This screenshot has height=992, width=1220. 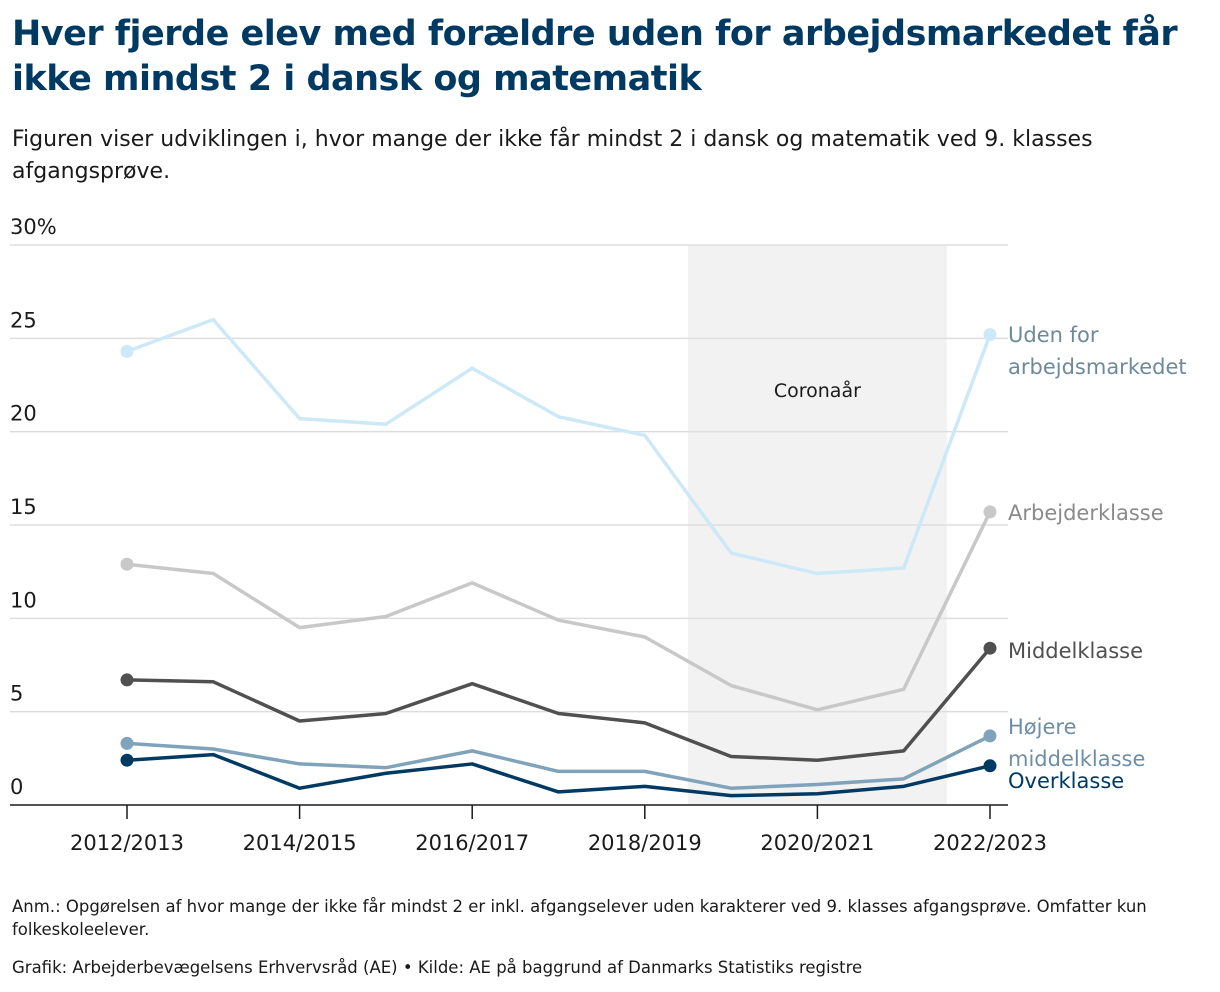 What do you see at coordinates (127, 843) in the screenshot?
I see `x-tick-label: 2012/2013` at bounding box center [127, 843].